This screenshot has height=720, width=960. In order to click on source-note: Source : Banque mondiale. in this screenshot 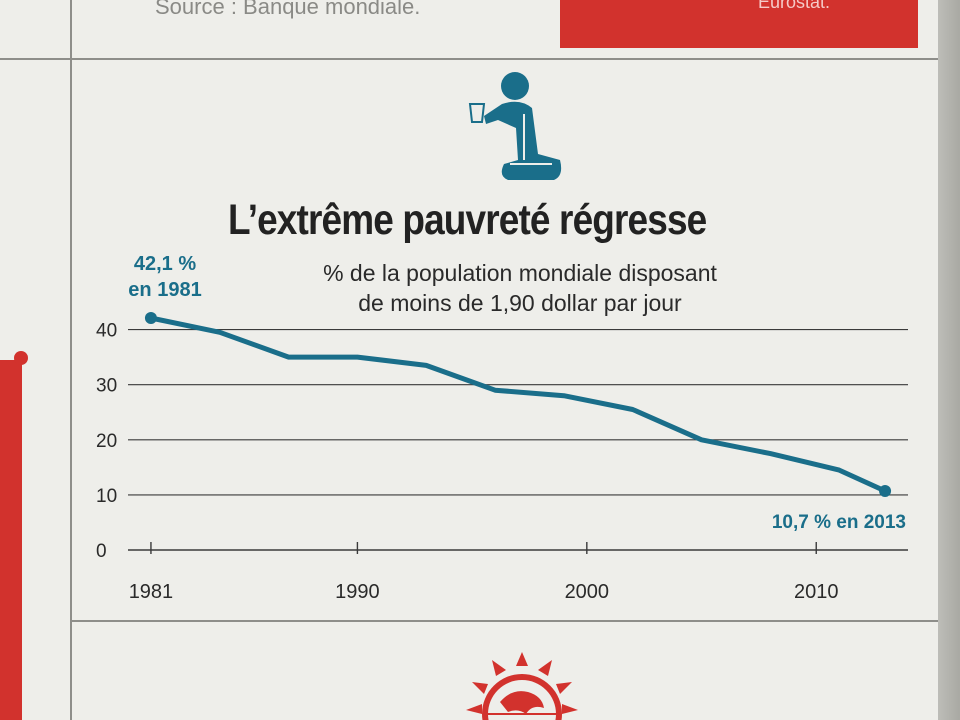, I will do `click(288, 9)`.